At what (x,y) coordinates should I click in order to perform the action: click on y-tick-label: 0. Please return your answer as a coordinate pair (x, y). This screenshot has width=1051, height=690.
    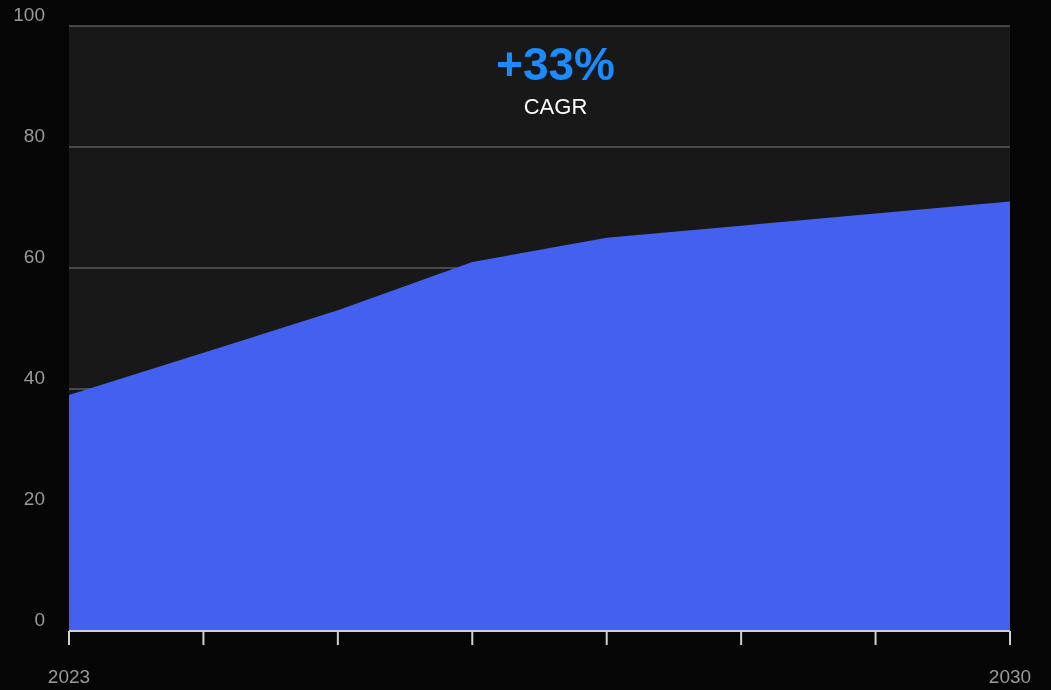
    Looking at the image, I should click on (39, 619).